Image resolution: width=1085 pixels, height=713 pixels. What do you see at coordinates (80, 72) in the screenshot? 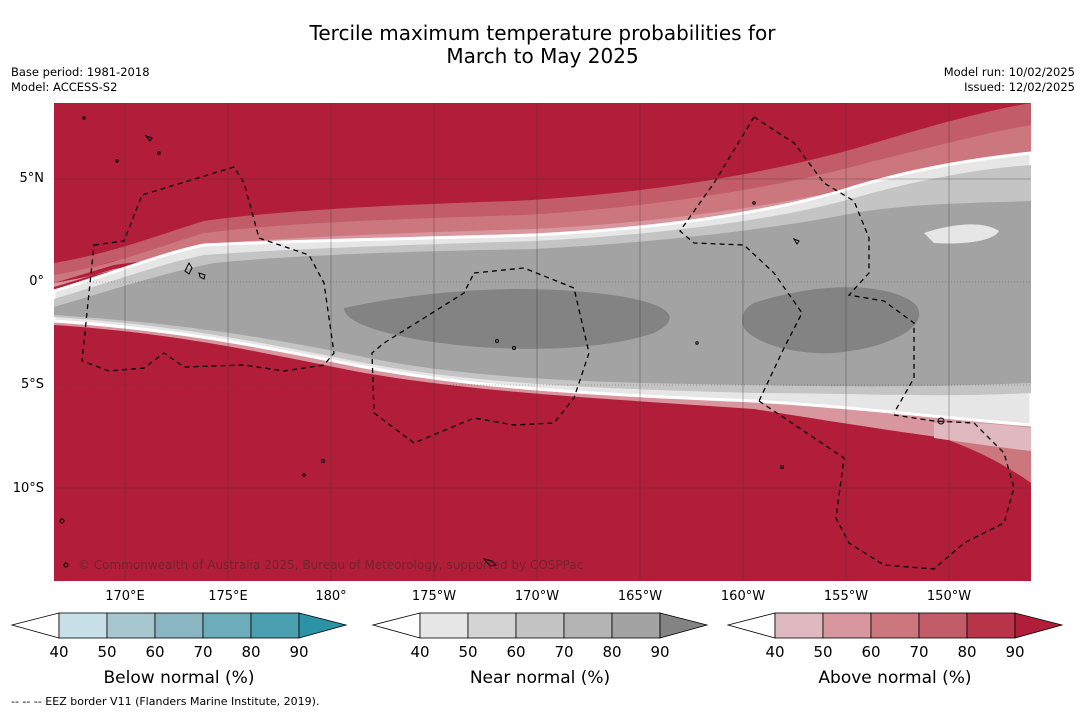
I see `base-period: Base period: 1981-2018` at bounding box center [80, 72].